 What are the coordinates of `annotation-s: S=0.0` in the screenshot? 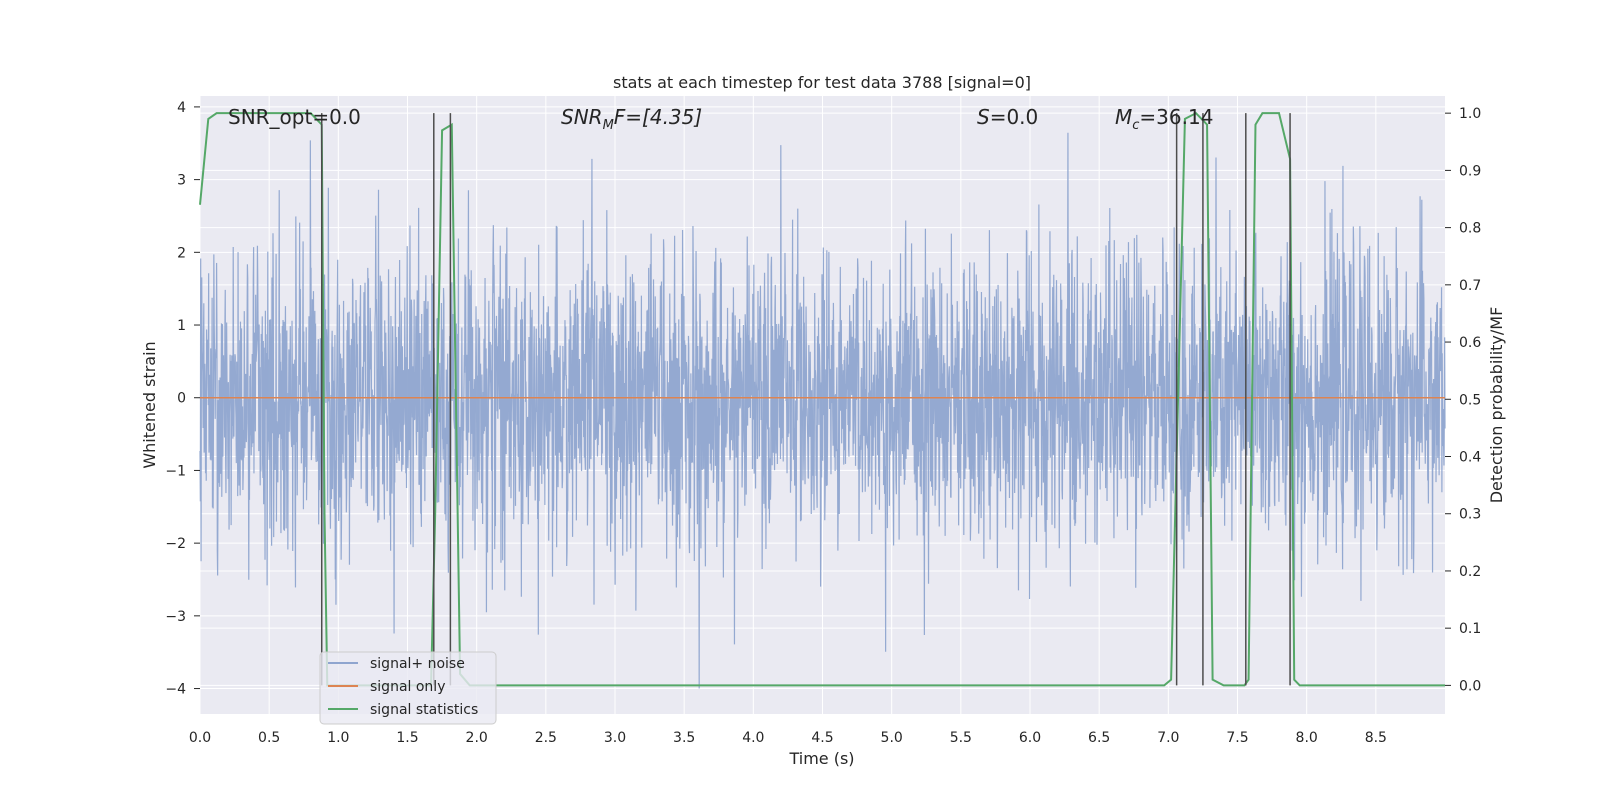 It's located at (1007, 117).